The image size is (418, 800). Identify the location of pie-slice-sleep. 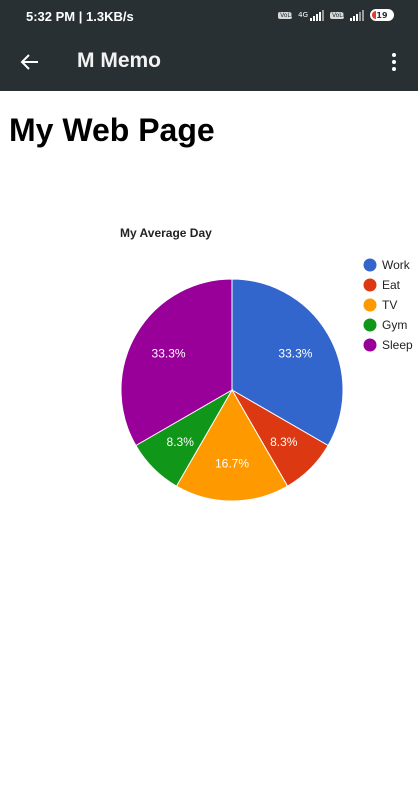
(176, 362).